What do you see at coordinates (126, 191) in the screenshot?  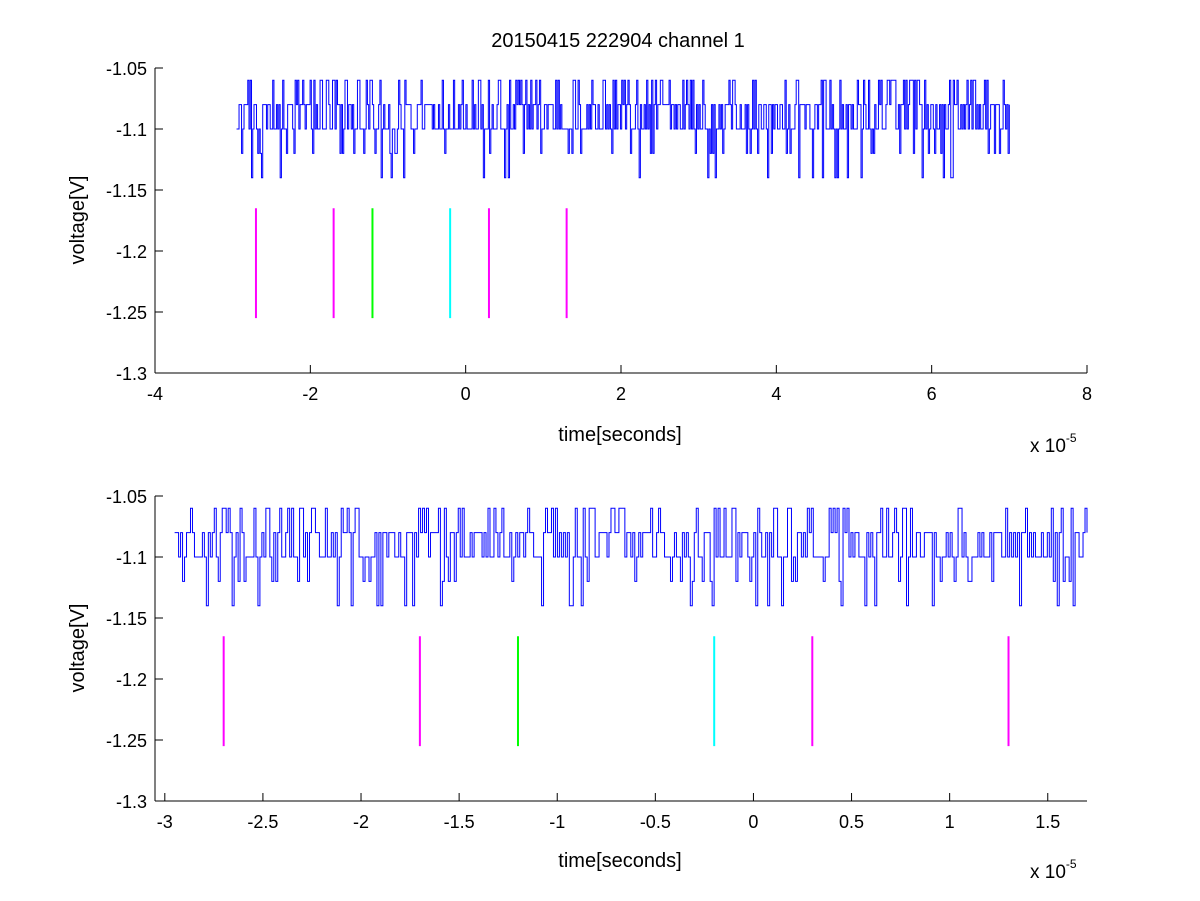 I see `top-y-tick-label: -1.15` at bounding box center [126, 191].